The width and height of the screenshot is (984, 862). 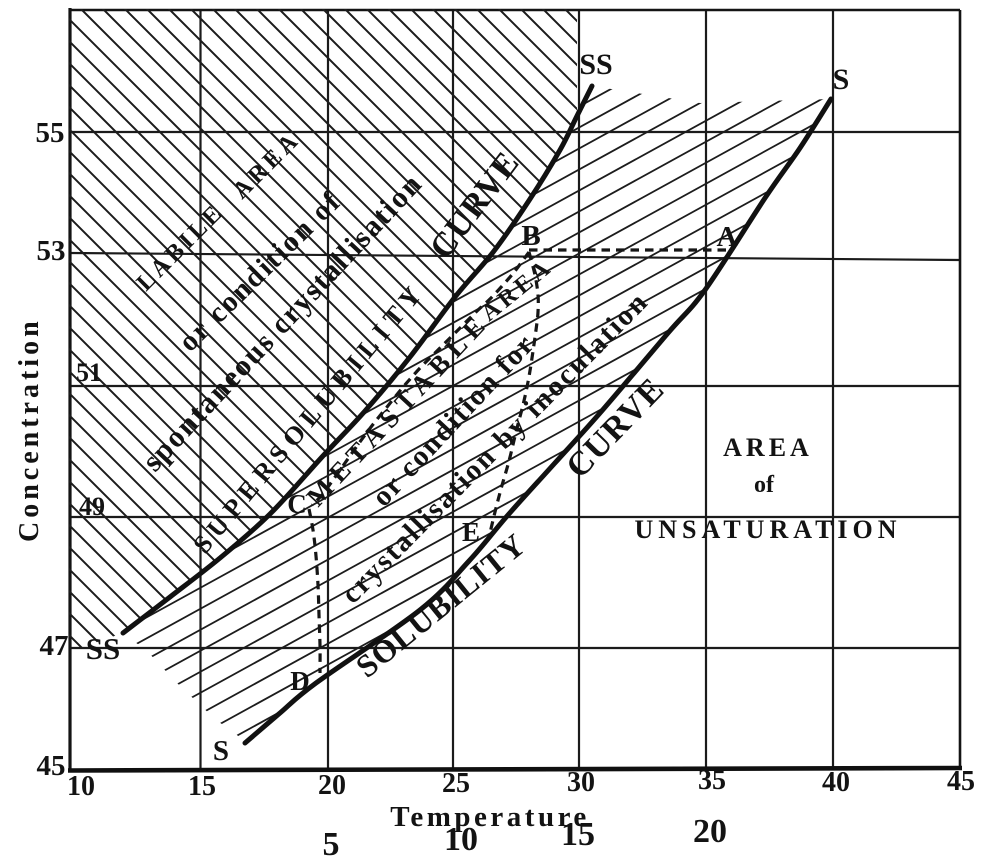 What do you see at coordinates (764, 485) in the screenshot?
I see `svg-text: of` at bounding box center [764, 485].